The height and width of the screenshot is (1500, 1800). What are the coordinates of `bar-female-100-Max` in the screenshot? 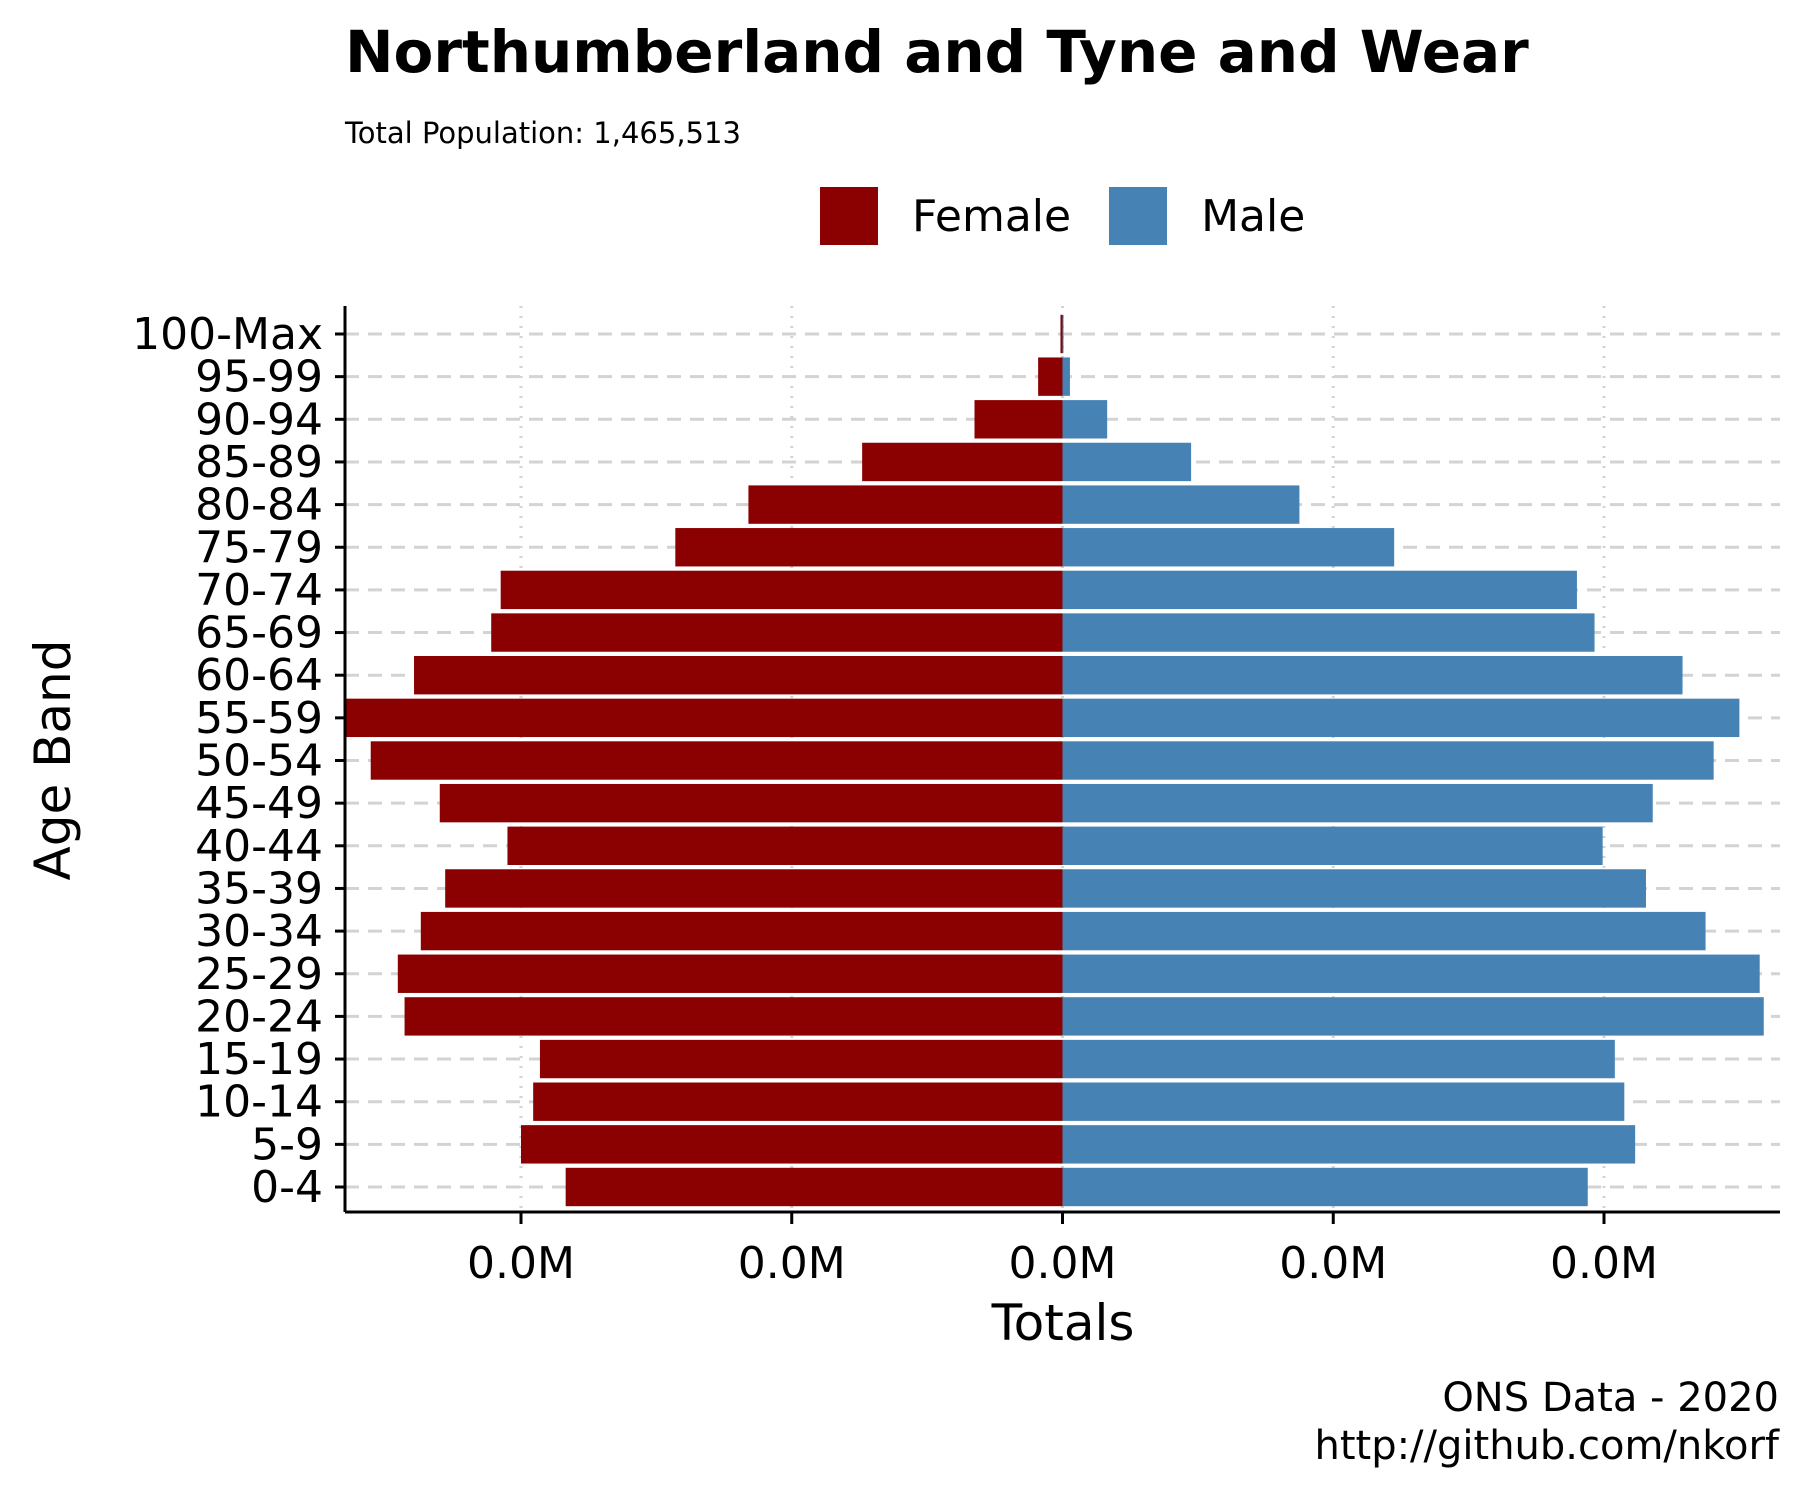 It's located at (1061, 334).